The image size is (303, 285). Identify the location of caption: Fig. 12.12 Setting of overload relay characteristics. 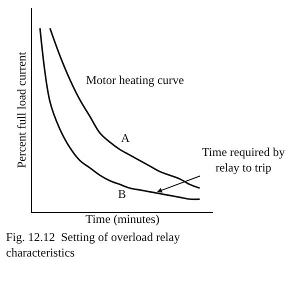
(93, 245).